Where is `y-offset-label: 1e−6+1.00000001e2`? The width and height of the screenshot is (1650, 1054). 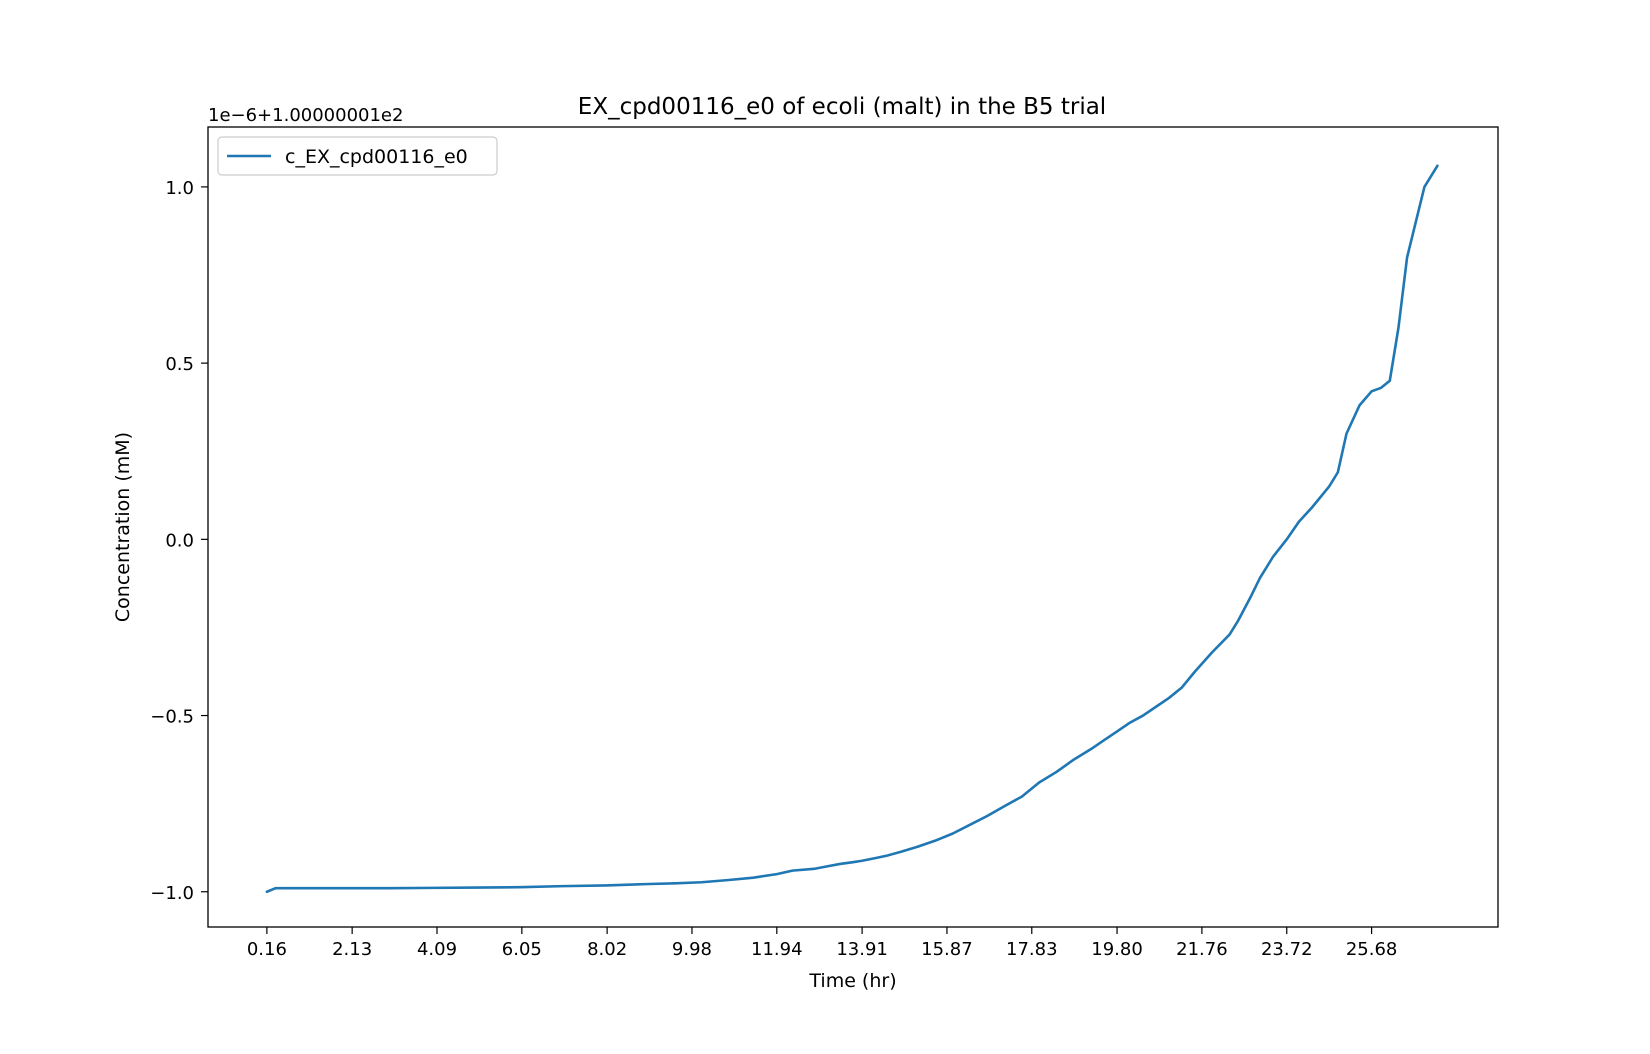
y-offset-label: 1e−6+1.00000001e2 is located at coordinates (305, 115).